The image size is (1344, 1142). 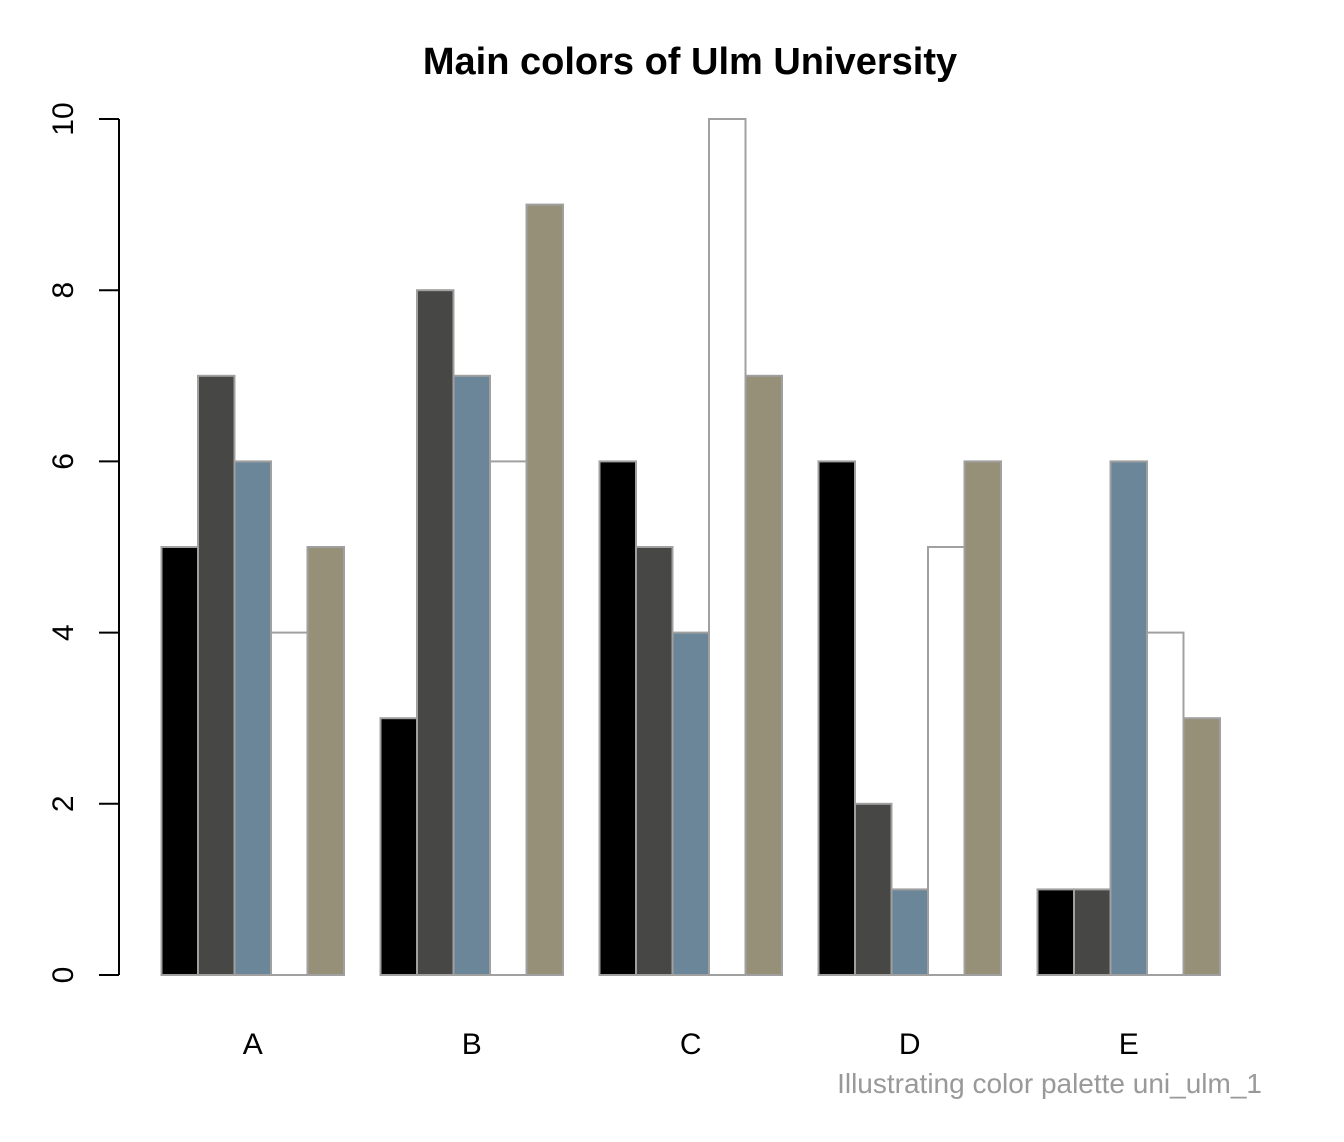 I want to click on x-axis-labels: A B C D E, so click(x=691, y=1044).